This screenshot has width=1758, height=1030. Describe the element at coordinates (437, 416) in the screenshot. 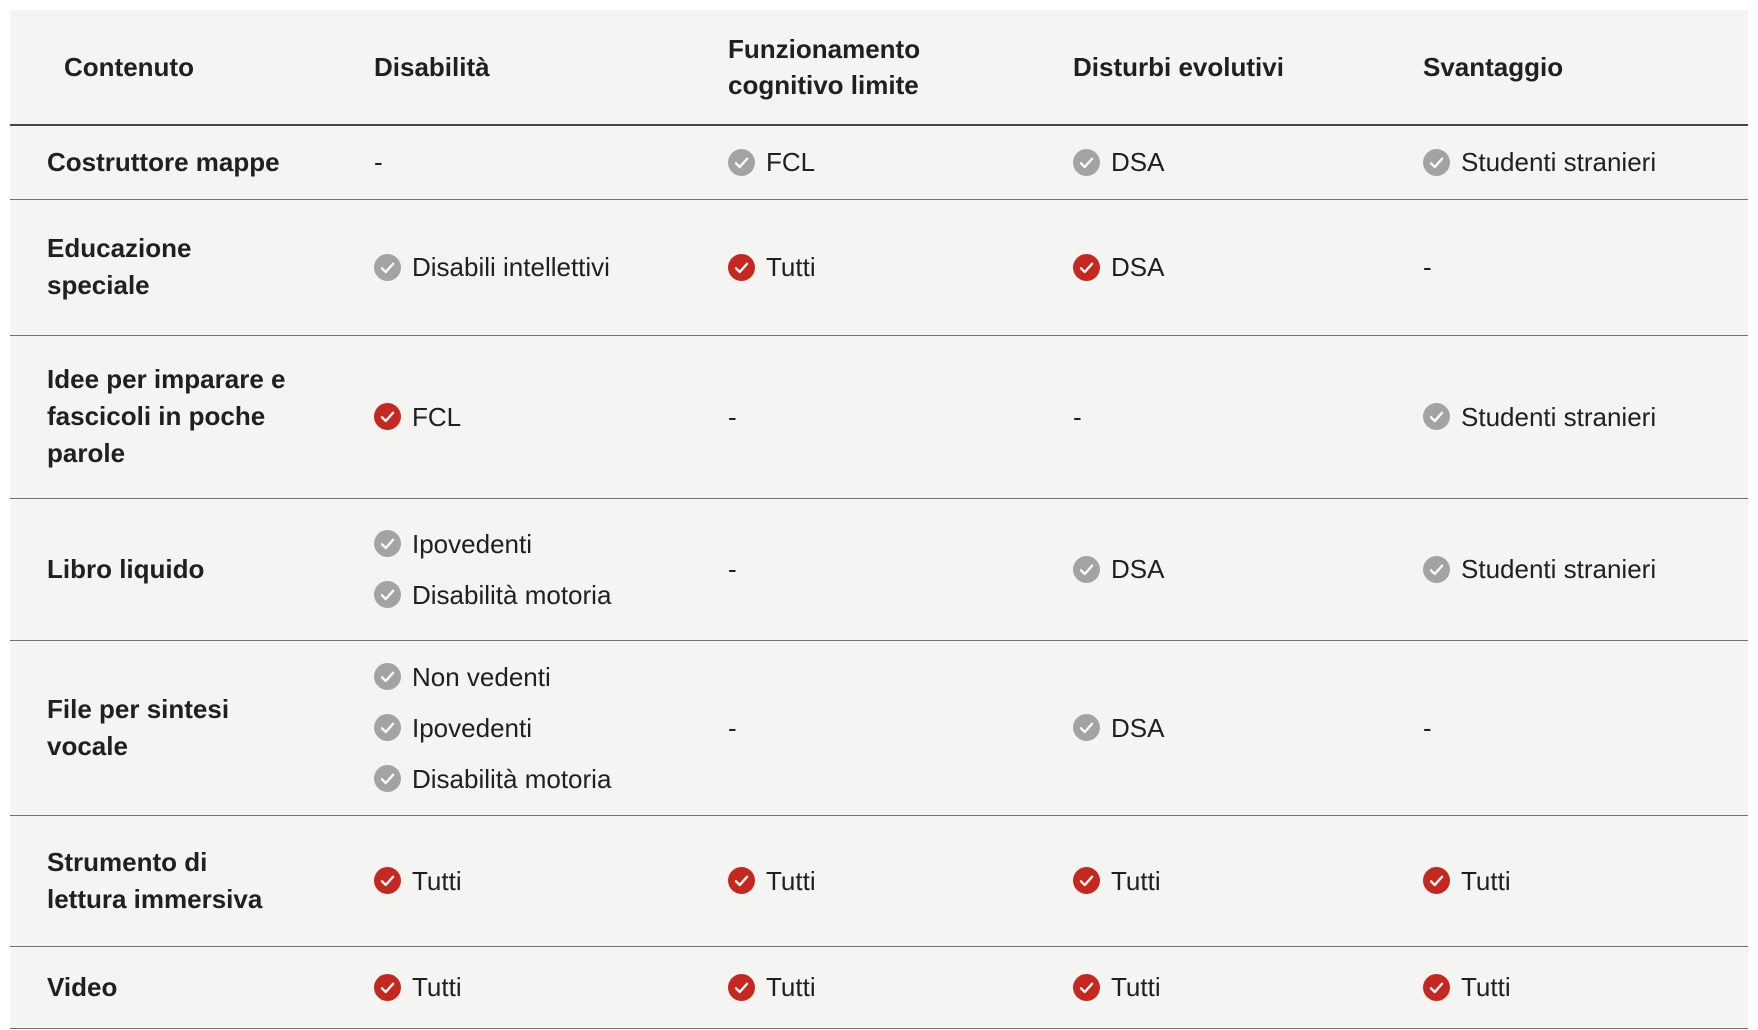

I see `badge-label: FCL` at that location.